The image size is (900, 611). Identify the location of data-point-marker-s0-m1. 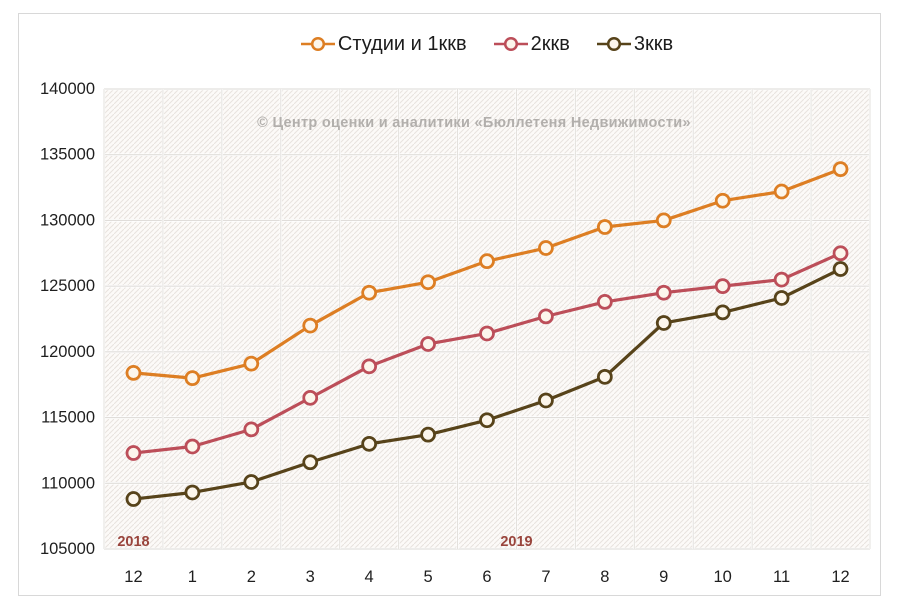
(192, 378).